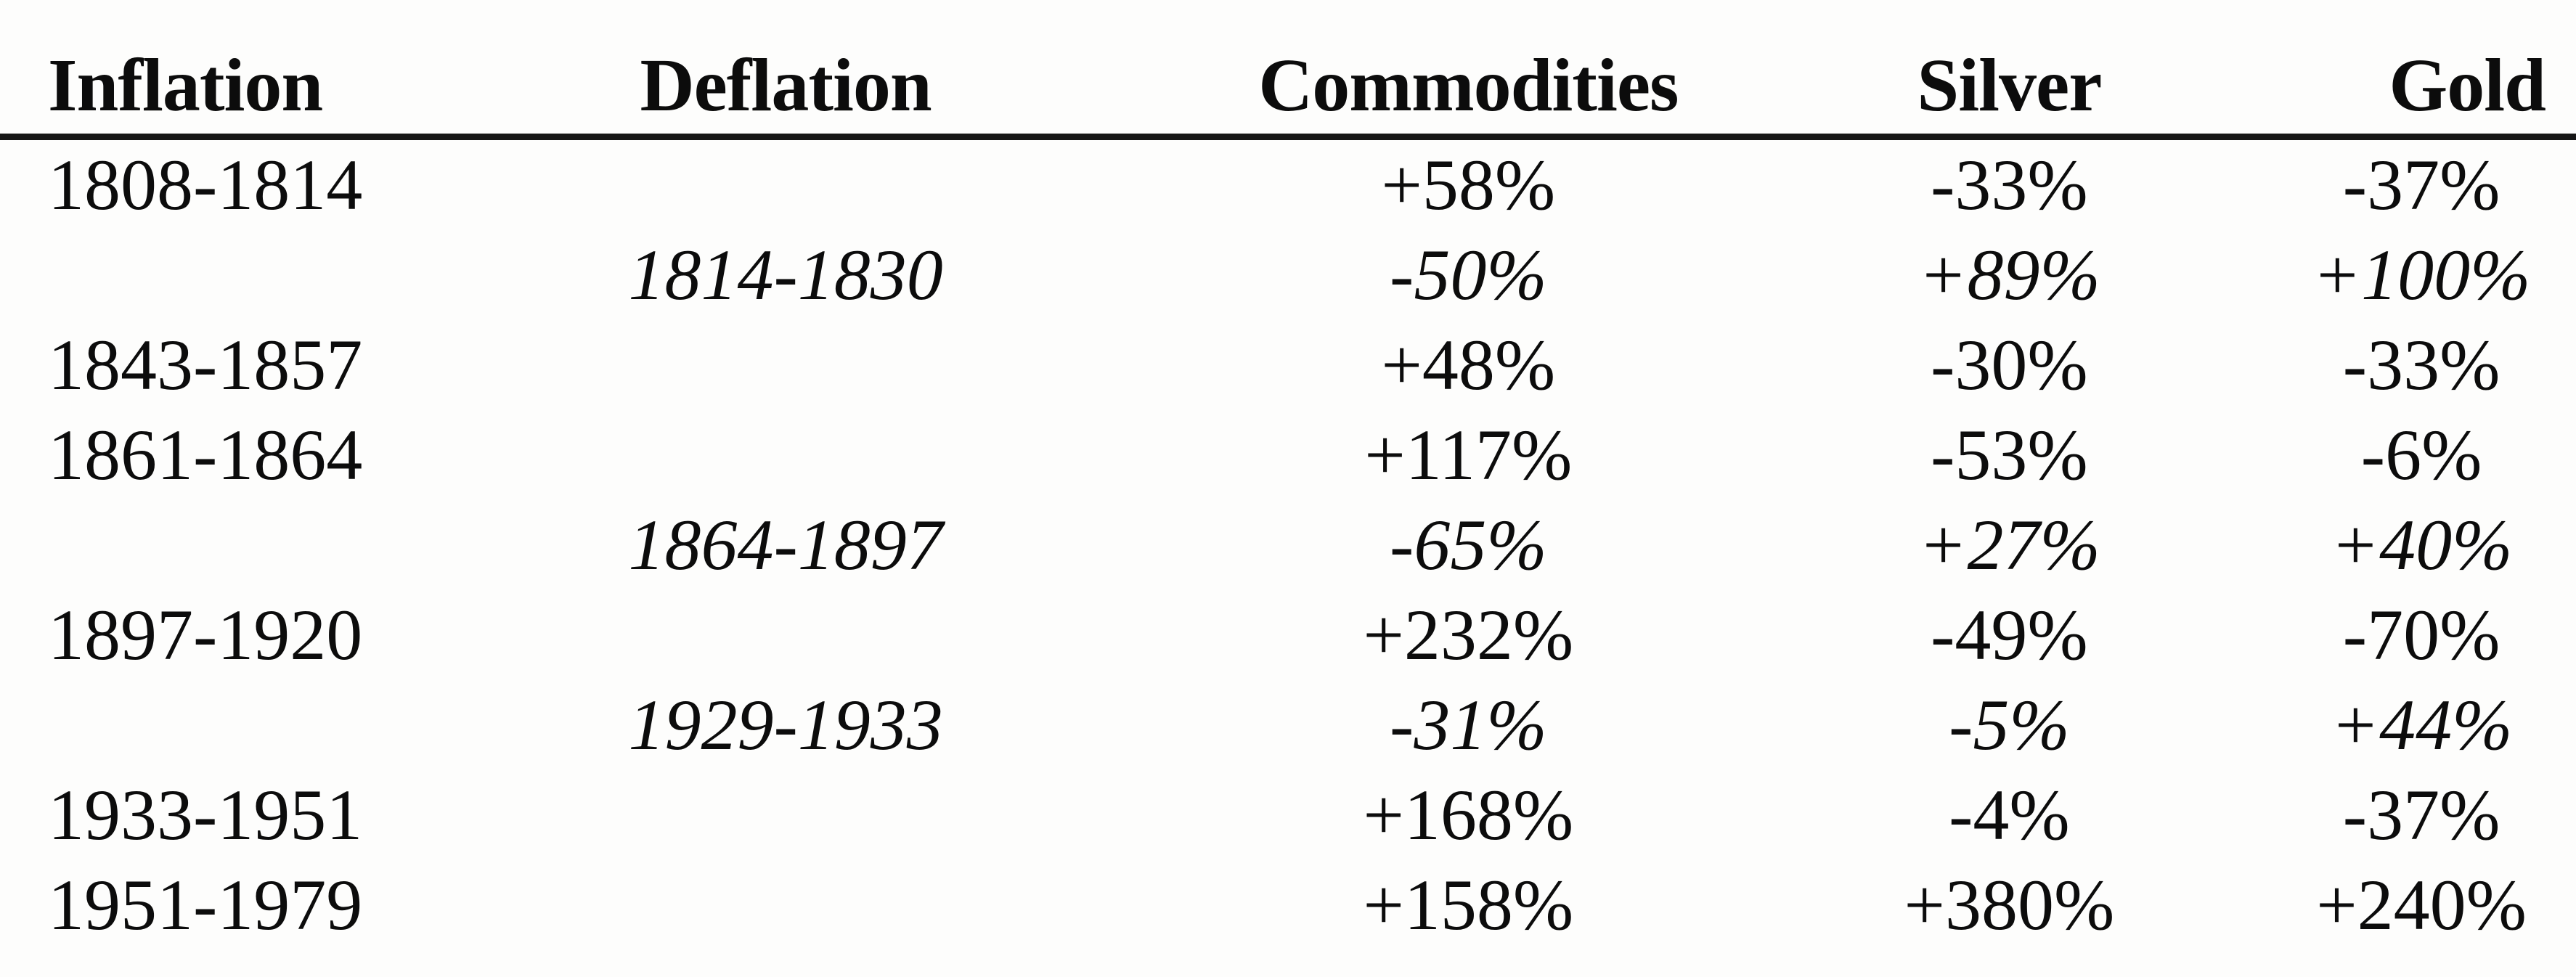  Describe the element at coordinates (786, 85) in the screenshot. I see `col-header-deflation: Deflation` at that location.